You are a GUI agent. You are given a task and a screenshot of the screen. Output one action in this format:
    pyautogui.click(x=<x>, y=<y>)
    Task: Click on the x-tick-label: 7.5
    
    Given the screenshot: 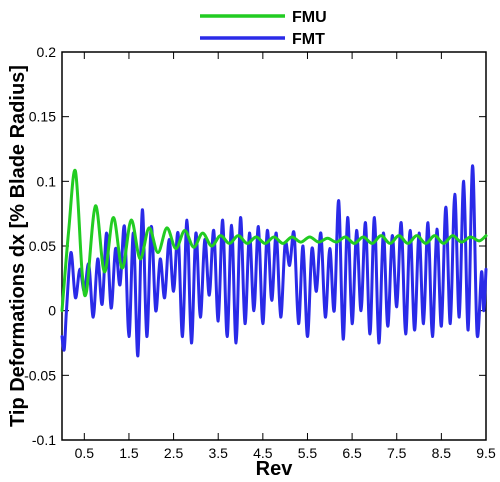 What is the action you would take?
    pyautogui.click(x=397, y=453)
    